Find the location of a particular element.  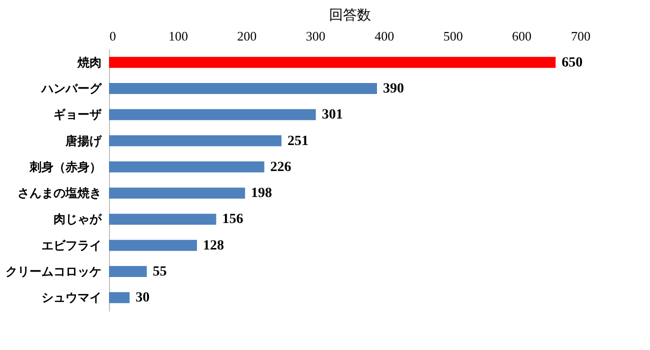

y-tick-label: クリームコロッケ is located at coordinates (54, 271).